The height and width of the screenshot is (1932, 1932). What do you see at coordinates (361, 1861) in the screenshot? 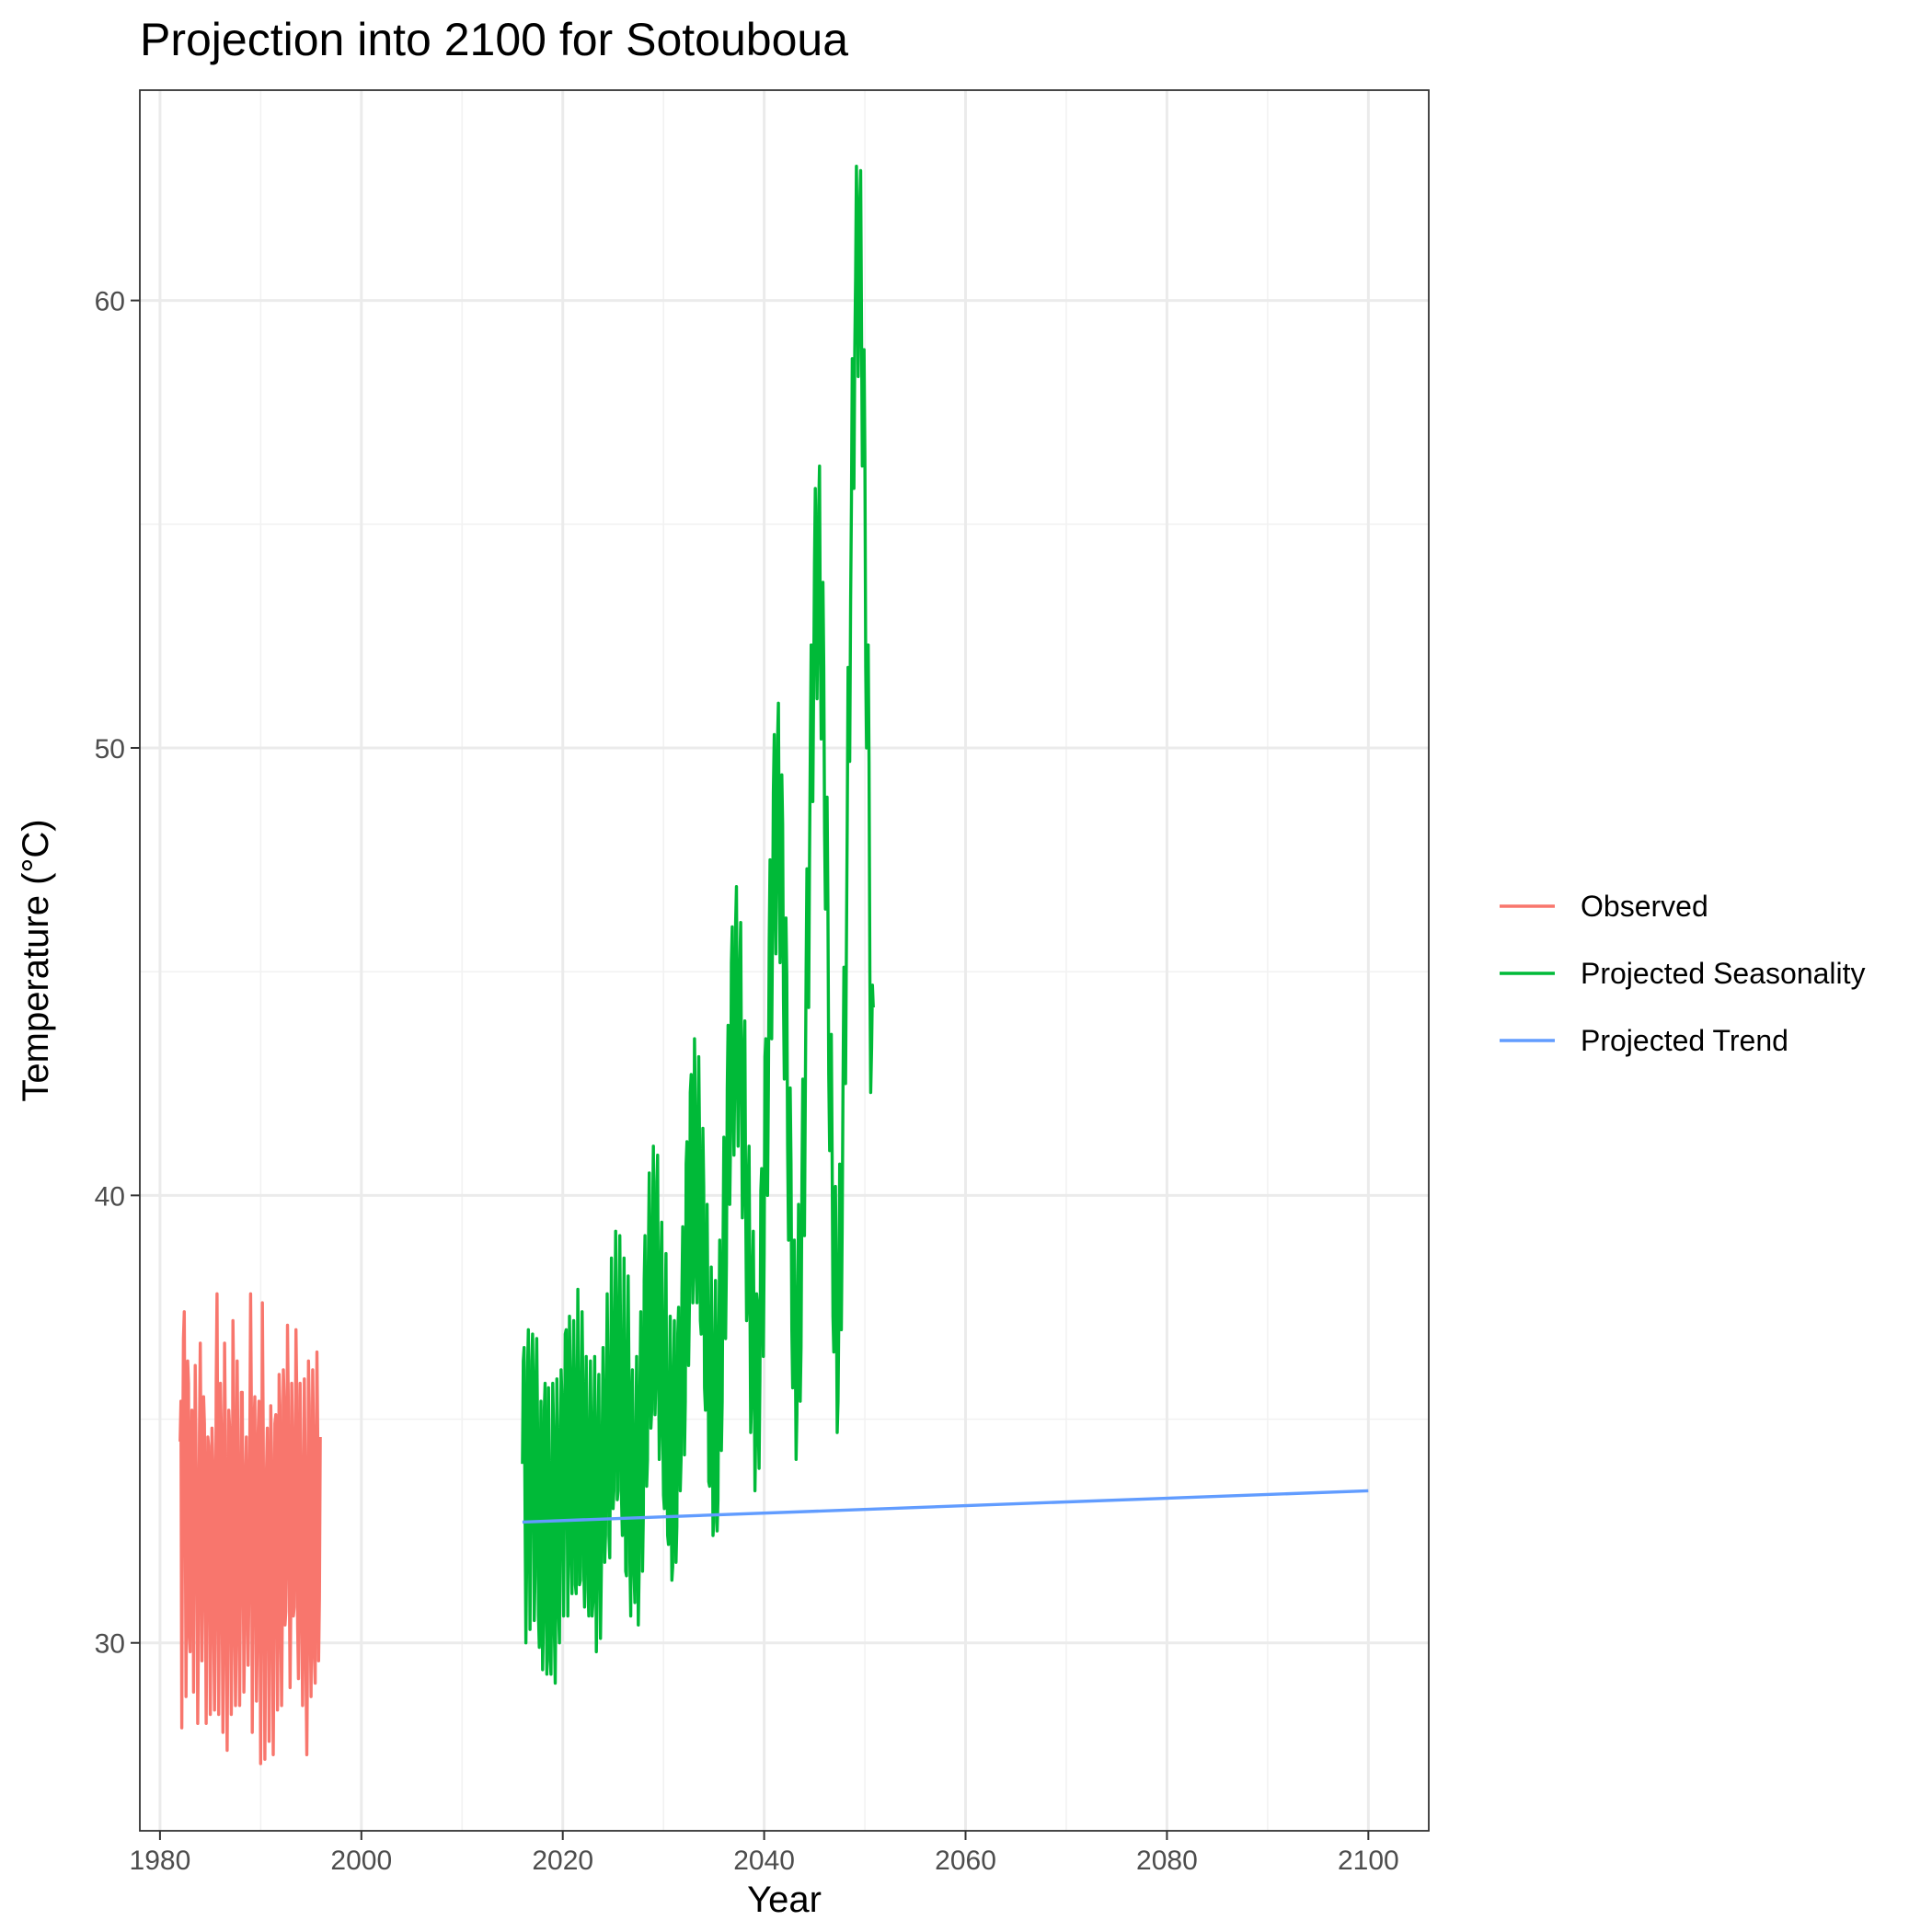
I see `x-tick-label: 2000` at bounding box center [361, 1861].